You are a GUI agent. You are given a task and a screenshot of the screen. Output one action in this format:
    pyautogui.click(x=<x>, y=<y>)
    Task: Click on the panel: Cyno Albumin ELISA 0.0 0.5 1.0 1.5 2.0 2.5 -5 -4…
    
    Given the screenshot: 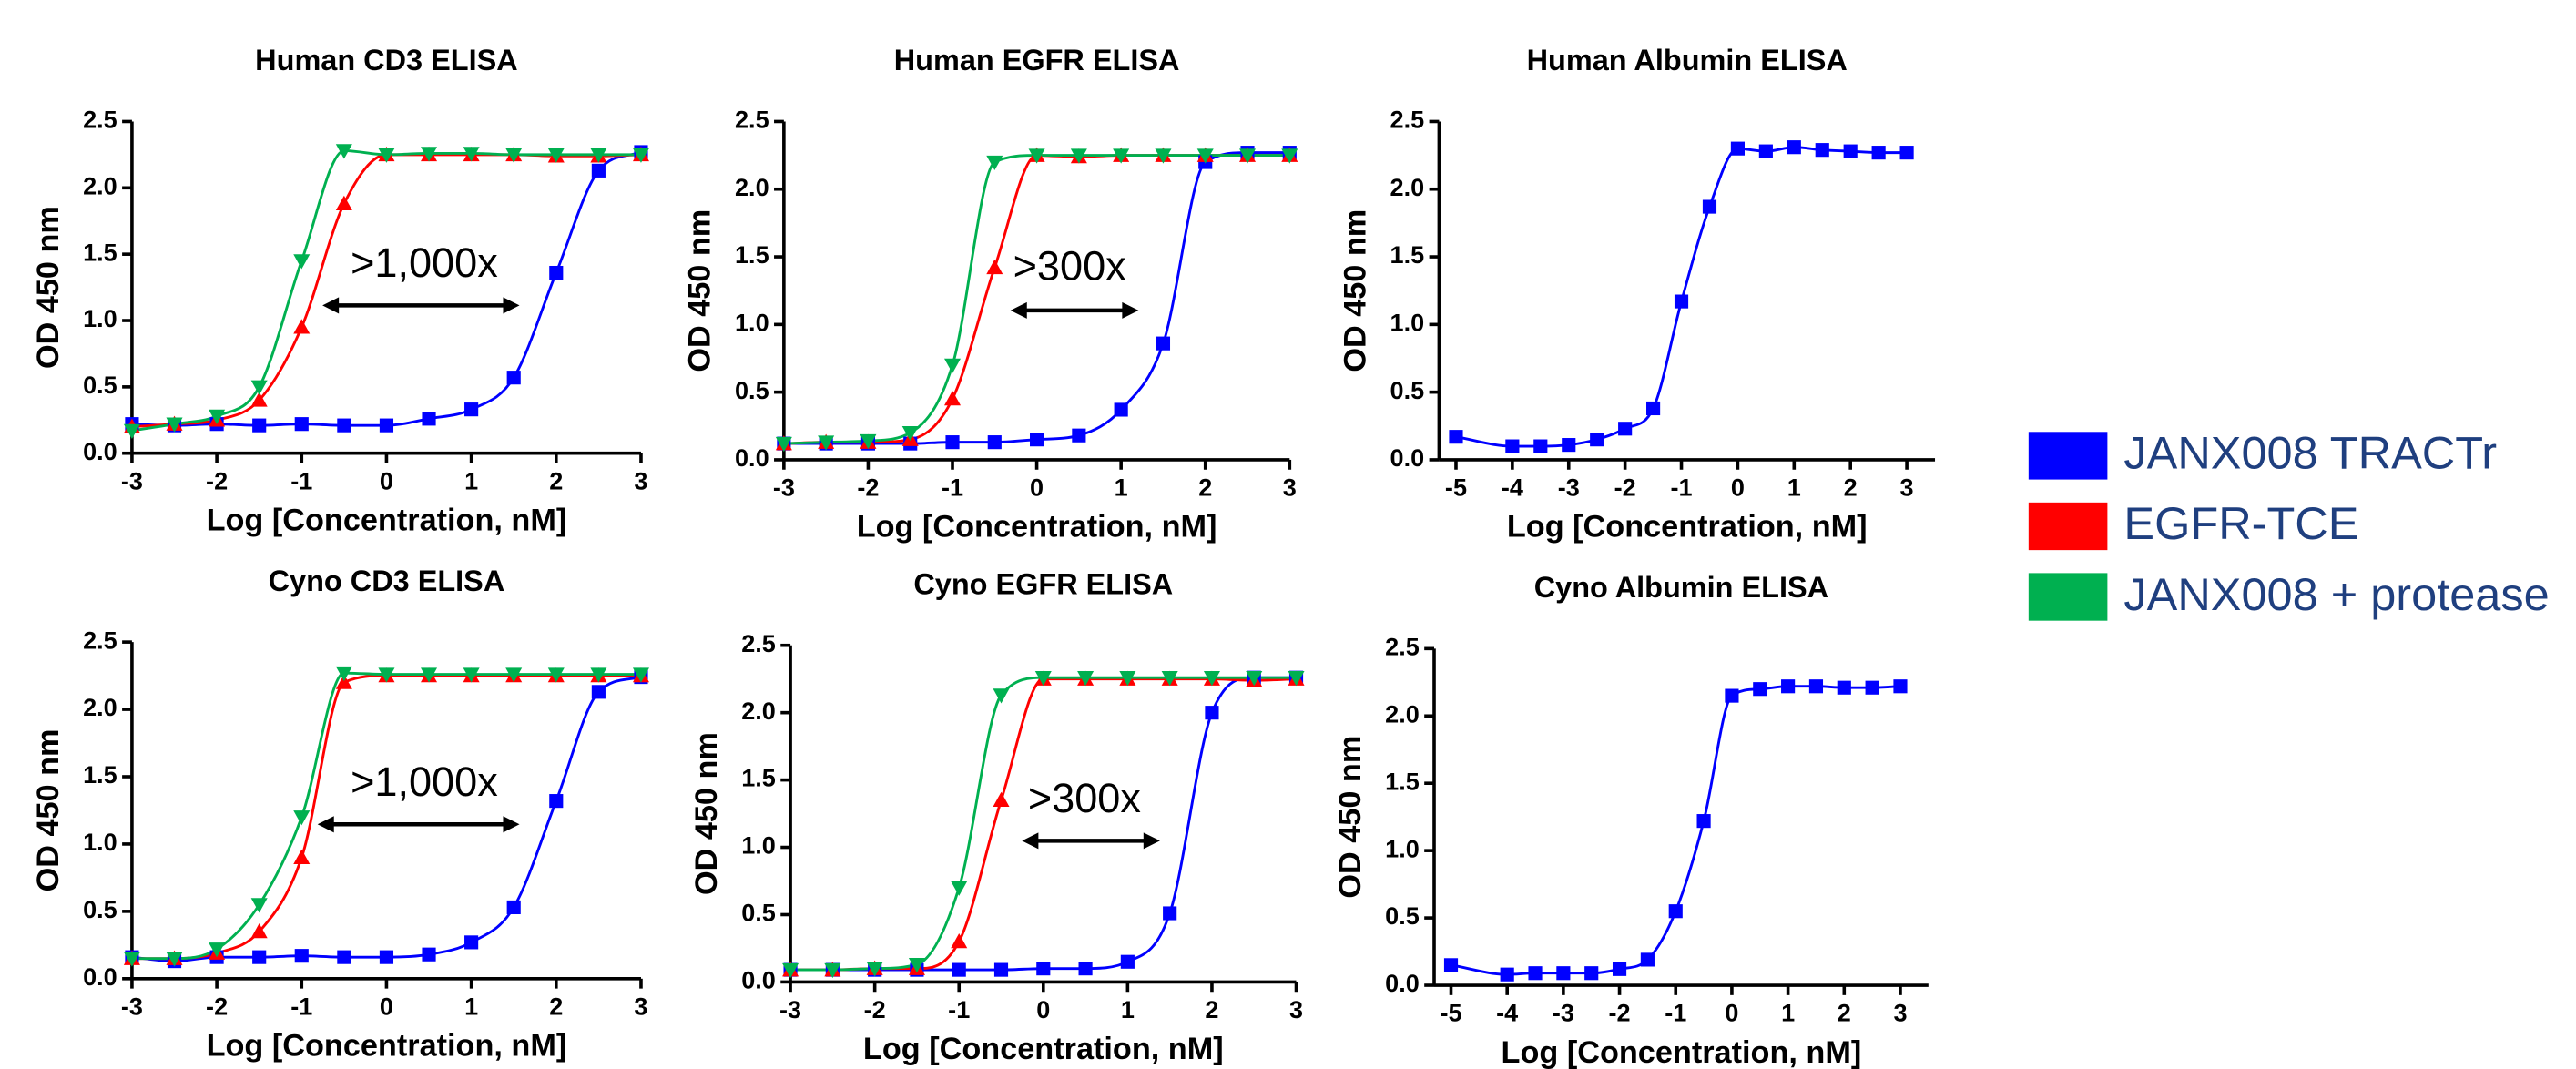 What is the action you would take?
    pyautogui.click(x=1631, y=820)
    